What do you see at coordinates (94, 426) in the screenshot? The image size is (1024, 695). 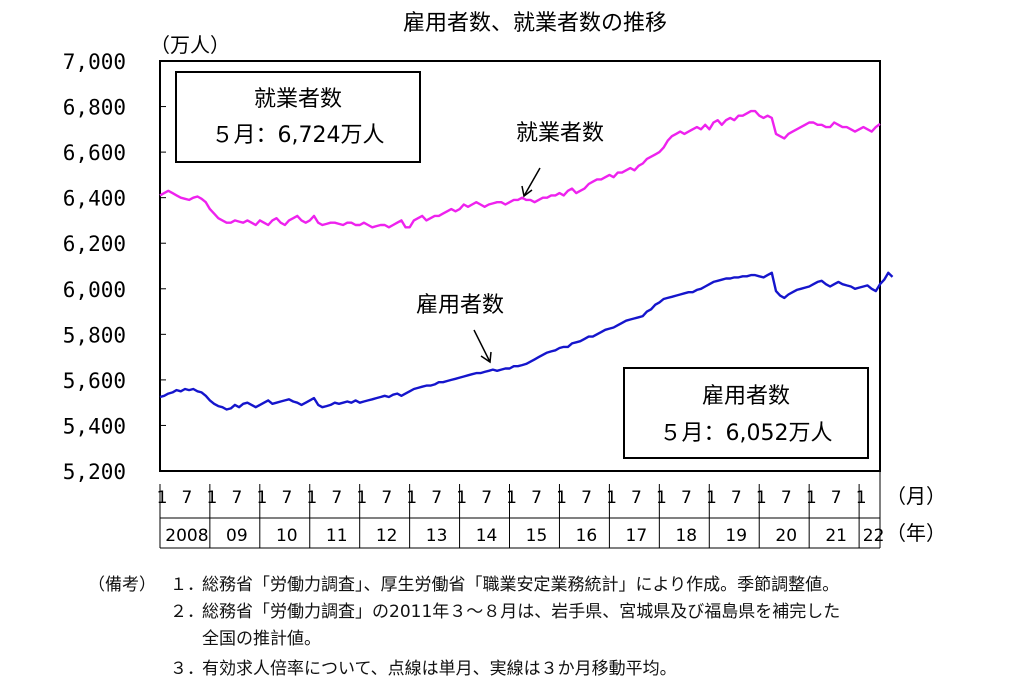 I see `y-tick-label: 5,400` at bounding box center [94, 426].